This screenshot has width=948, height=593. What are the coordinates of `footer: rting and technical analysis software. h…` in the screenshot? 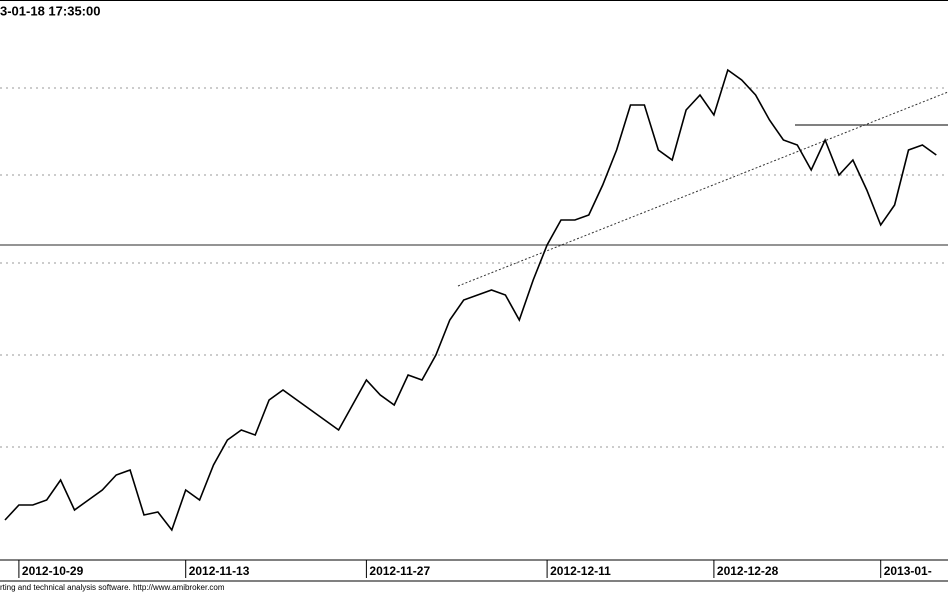 It's located at (112, 587).